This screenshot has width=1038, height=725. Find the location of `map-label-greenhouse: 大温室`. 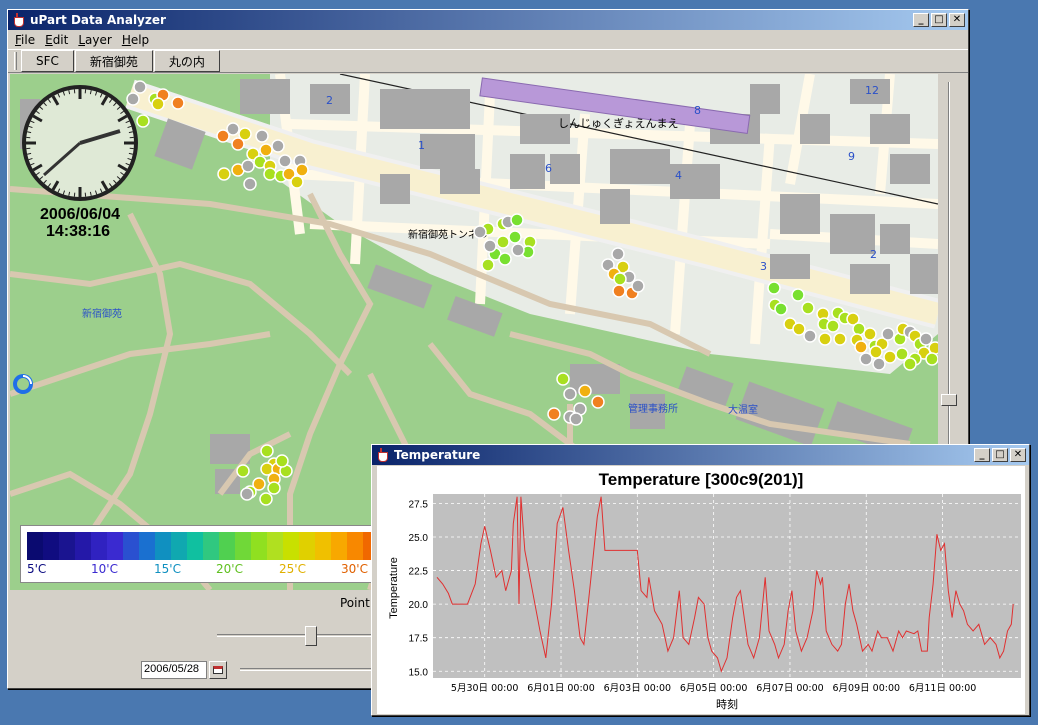

map-label-greenhouse: 大温室 is located at coordinates (743, 409).